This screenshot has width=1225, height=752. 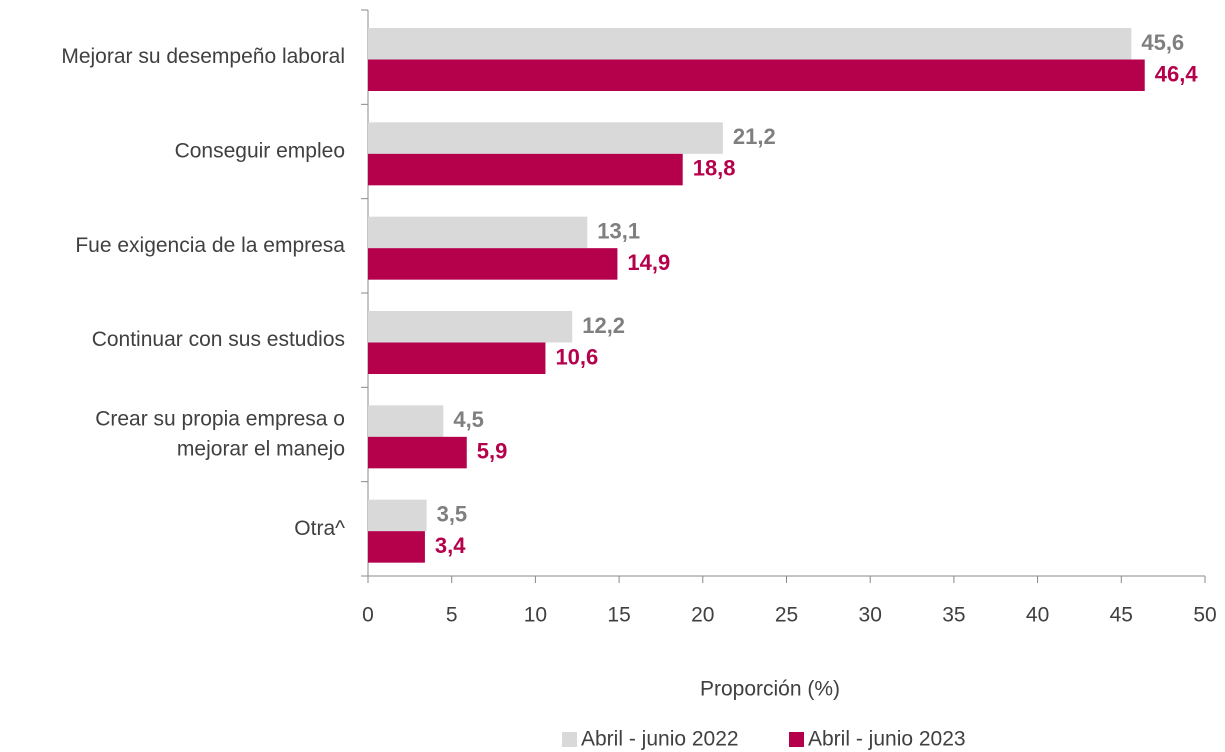 I want to click on value-label: 14,9, so click(x=648, y=262).